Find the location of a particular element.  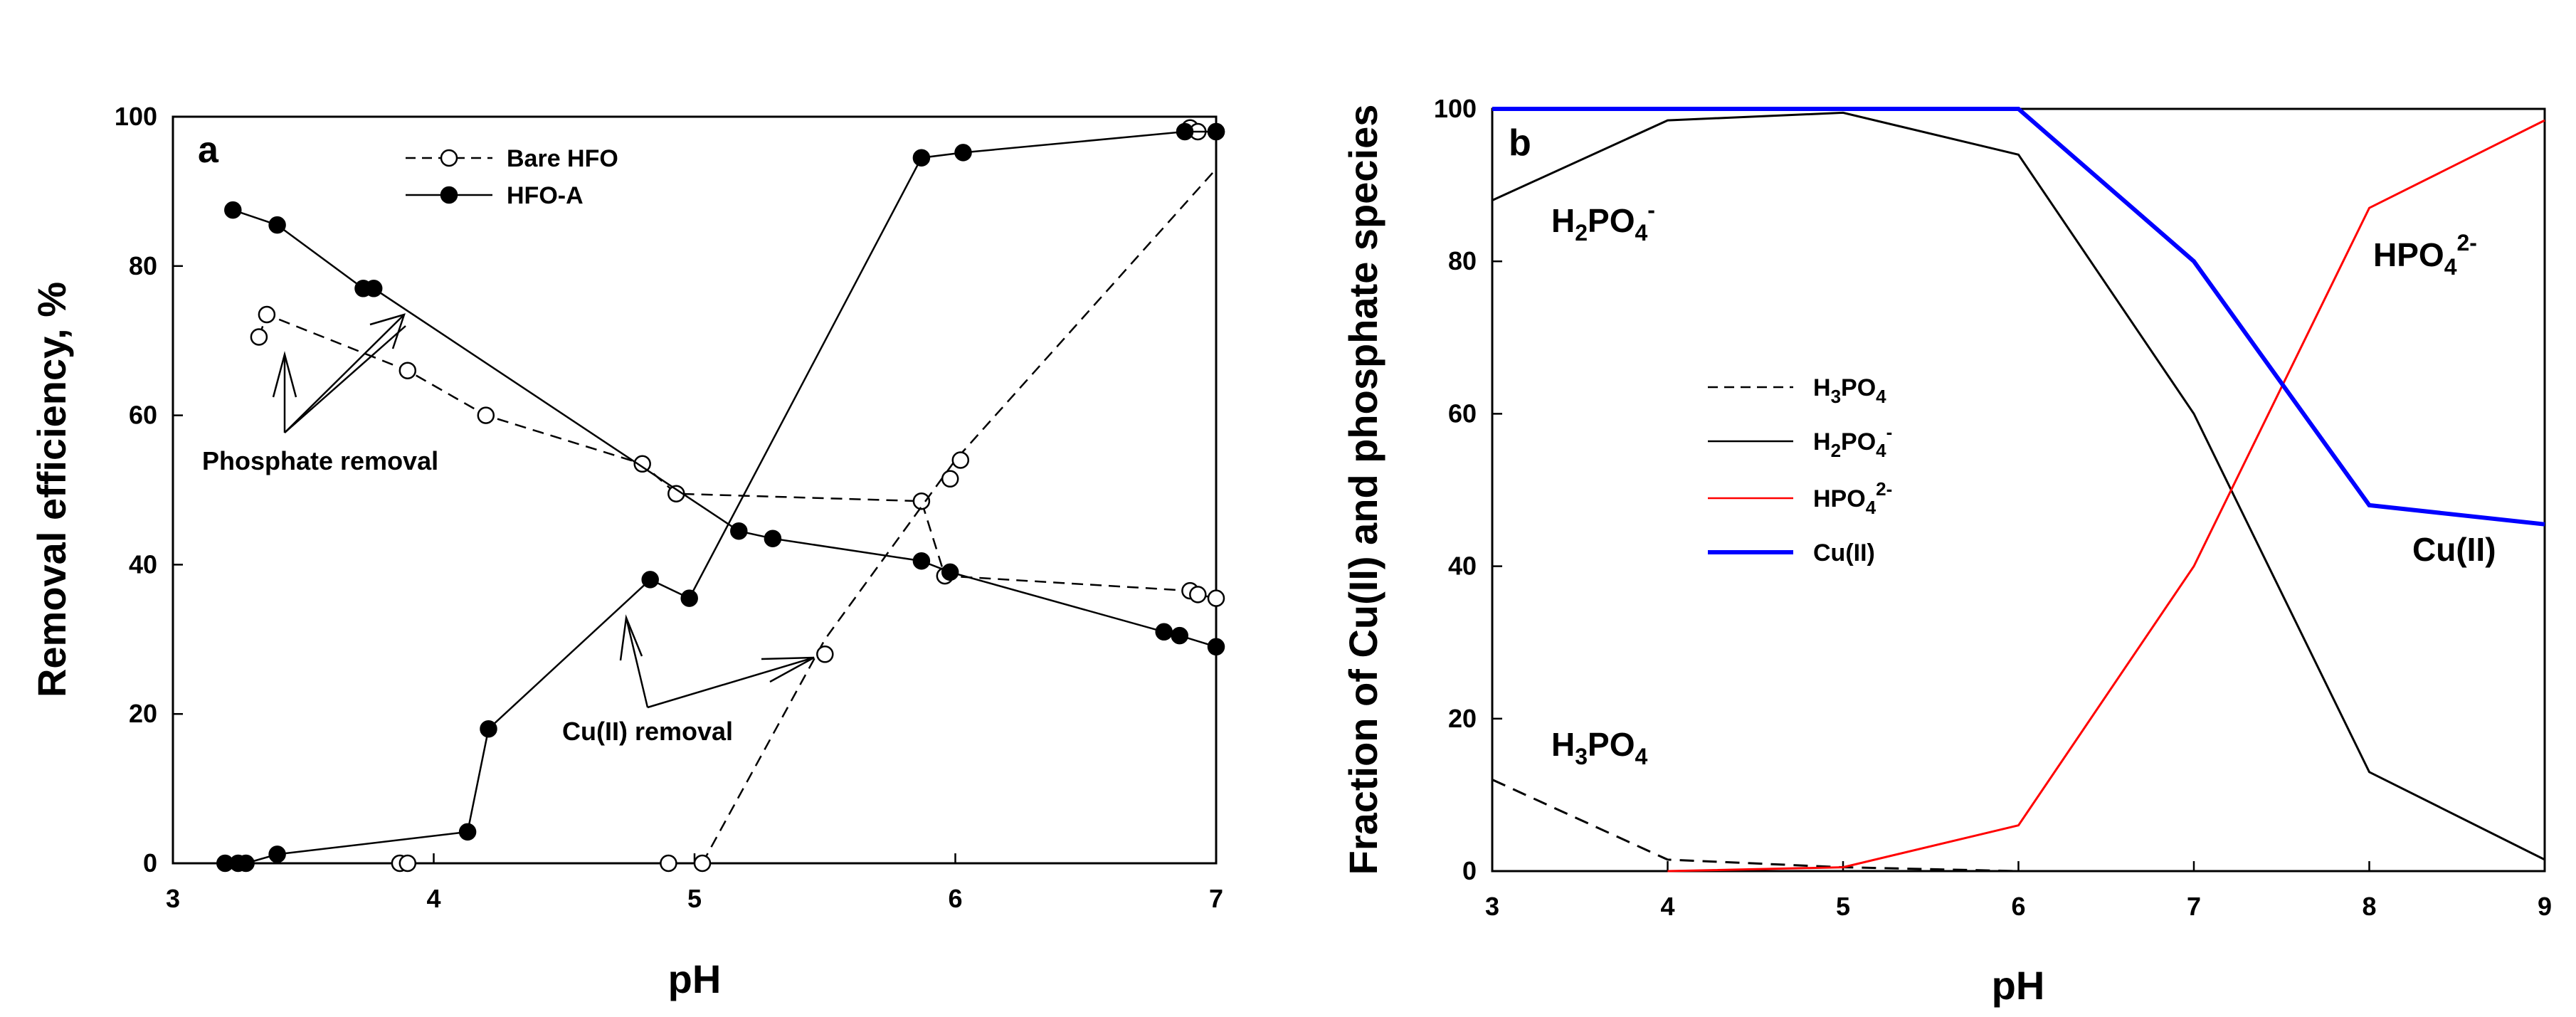

panel-a-y-tick-label: 20 is located at coordinates (143, 713).